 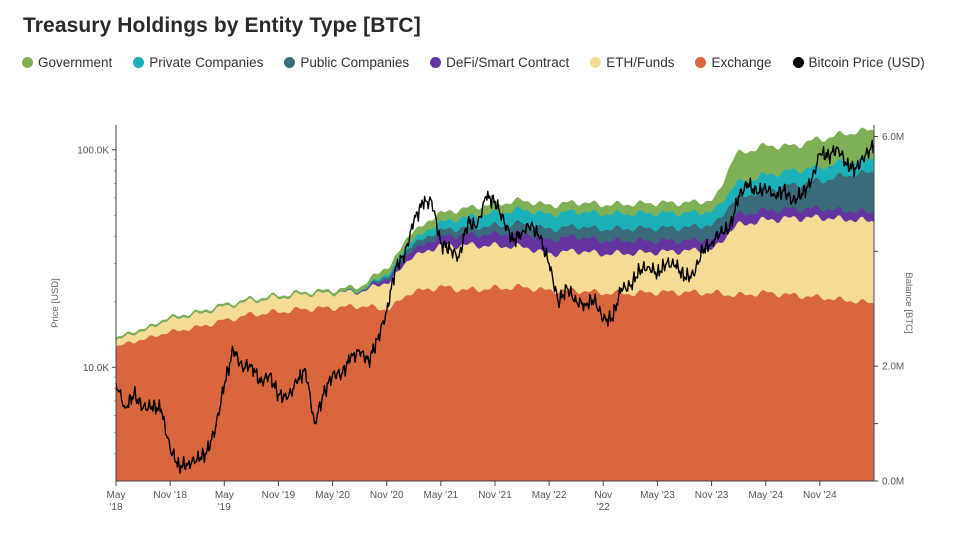 I want to click on y-right-tick-label: 2.0M, so click(x=893, y=367).